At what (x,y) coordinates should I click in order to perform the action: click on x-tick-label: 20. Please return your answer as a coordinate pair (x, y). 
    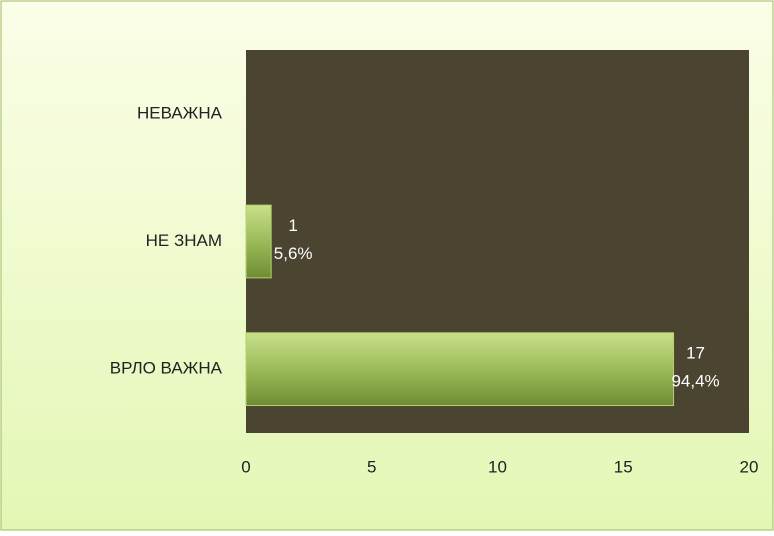
    Looking at the image, I should click on (749, 466).